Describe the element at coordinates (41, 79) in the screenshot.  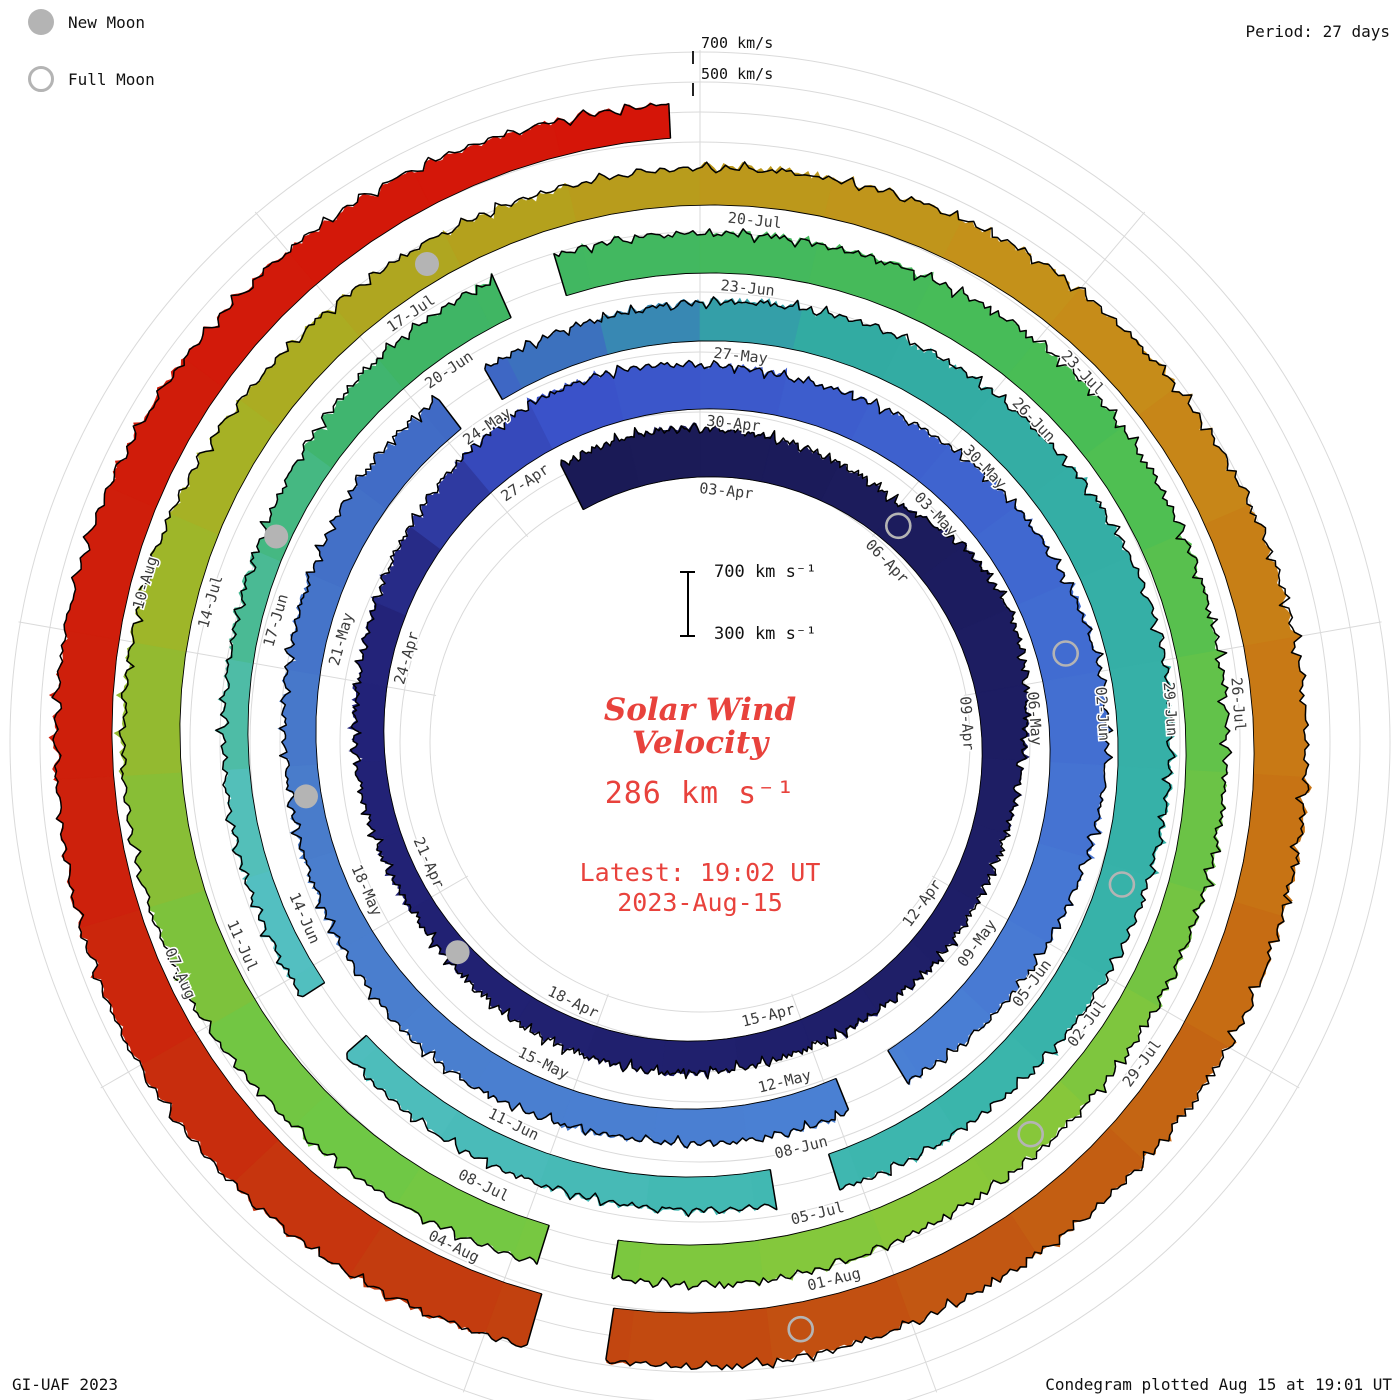
I see `full-moon-icon` at that location.